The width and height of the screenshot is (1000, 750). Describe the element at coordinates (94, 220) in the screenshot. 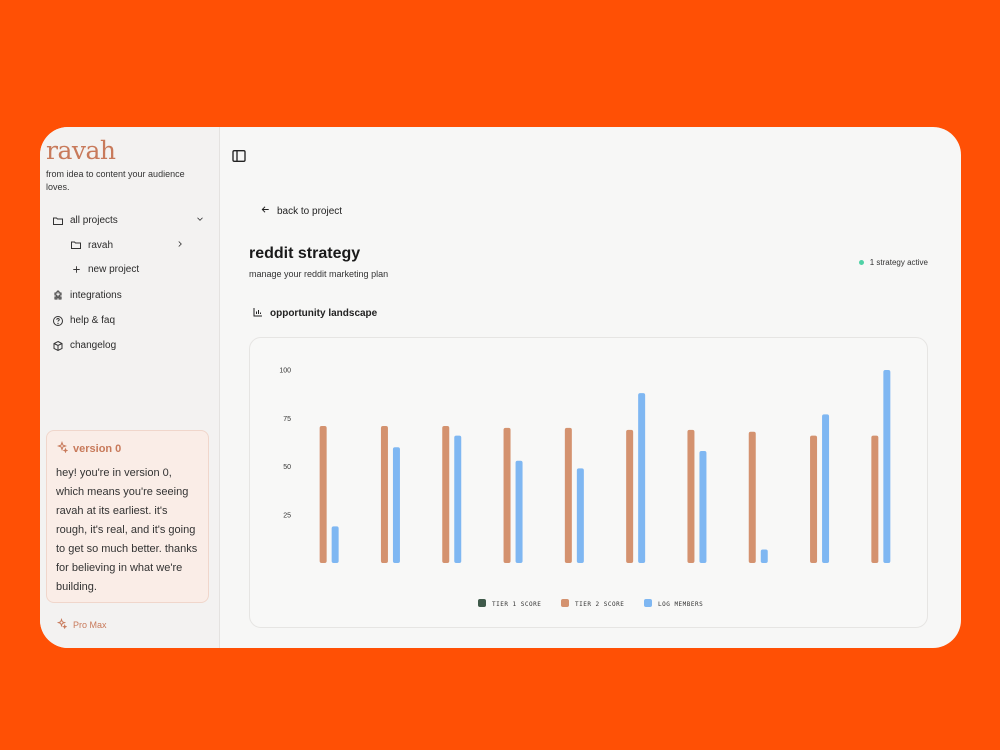

I see `sidebar-item-label: all projects` at that location.